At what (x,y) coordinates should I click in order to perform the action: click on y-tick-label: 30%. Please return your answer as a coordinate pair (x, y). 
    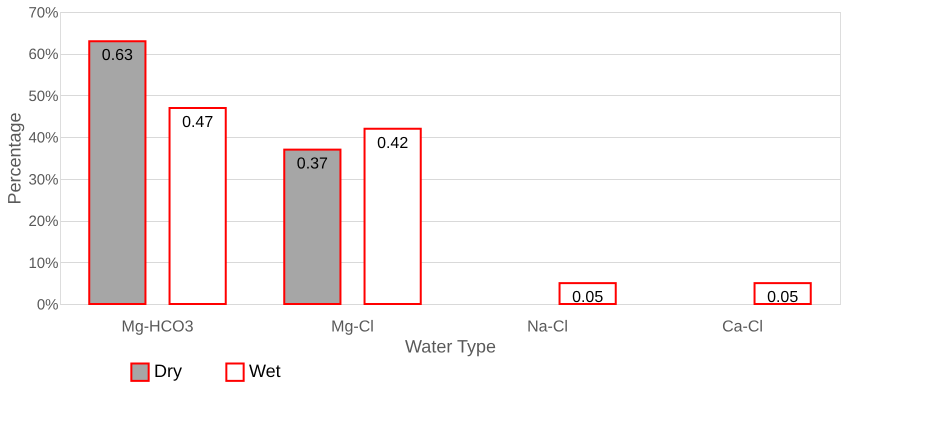
    Looking at the image, I should click on (43, 179).